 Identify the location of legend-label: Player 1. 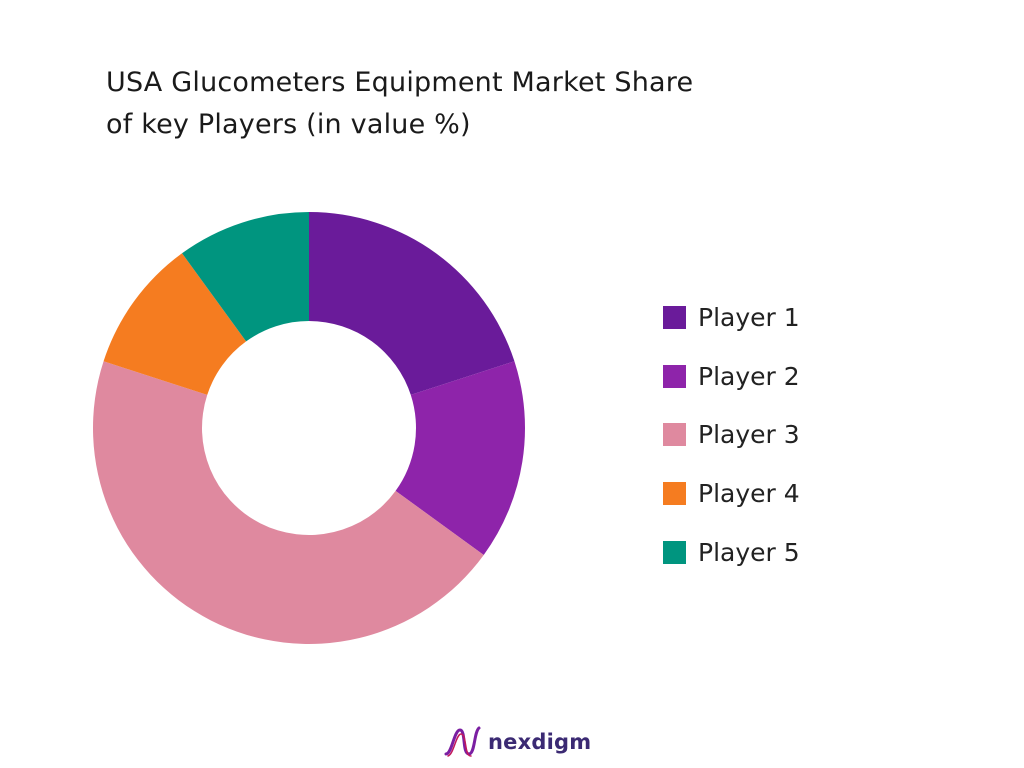
(749, 317).